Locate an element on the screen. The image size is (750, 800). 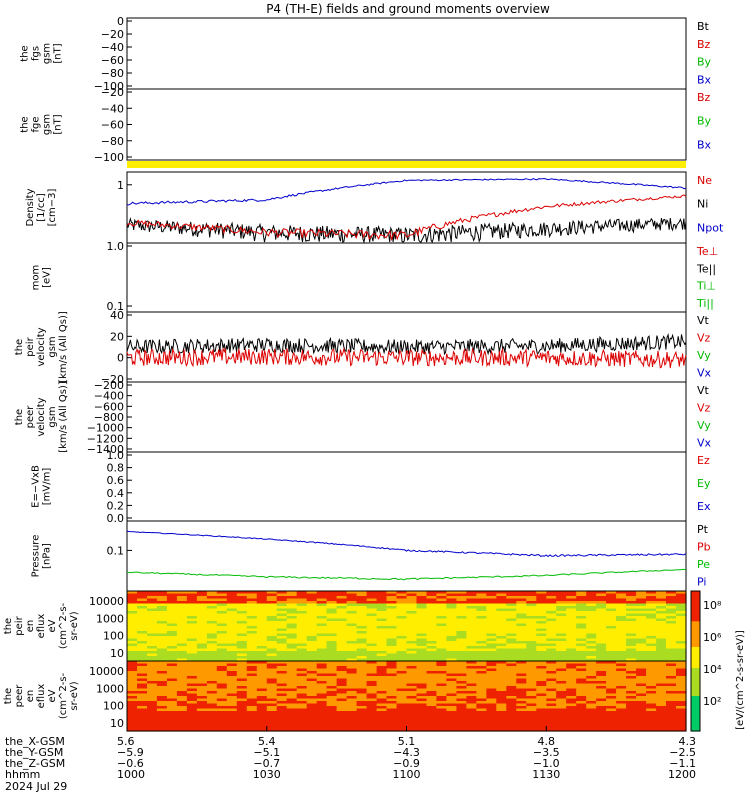
legend-entry-ti: Ti|| is located at coordinates (705, 303).